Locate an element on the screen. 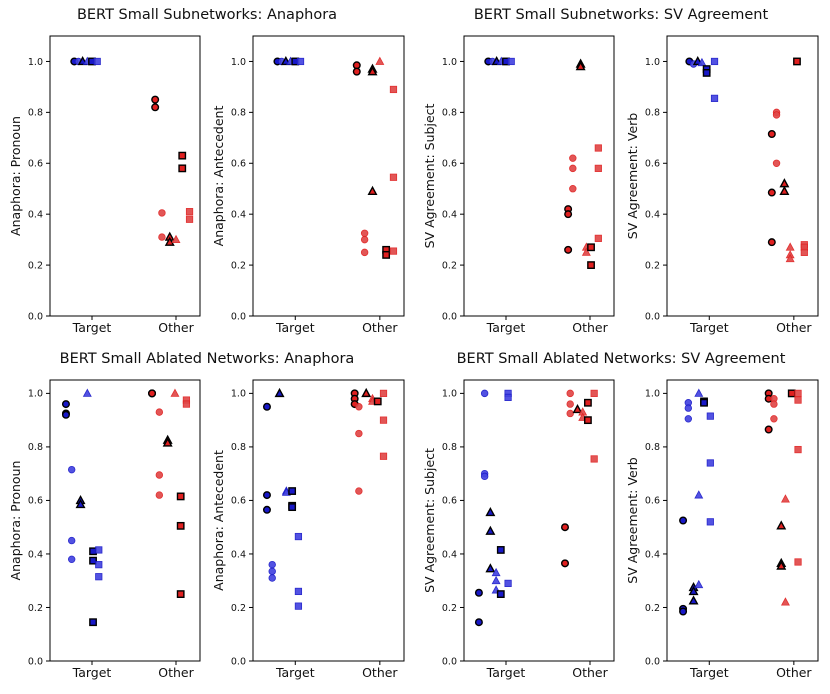 The width and height of the screenshot is (830, 694). y-axis-label: Anaphora: Antecedent is located at coordinates (218, 520).